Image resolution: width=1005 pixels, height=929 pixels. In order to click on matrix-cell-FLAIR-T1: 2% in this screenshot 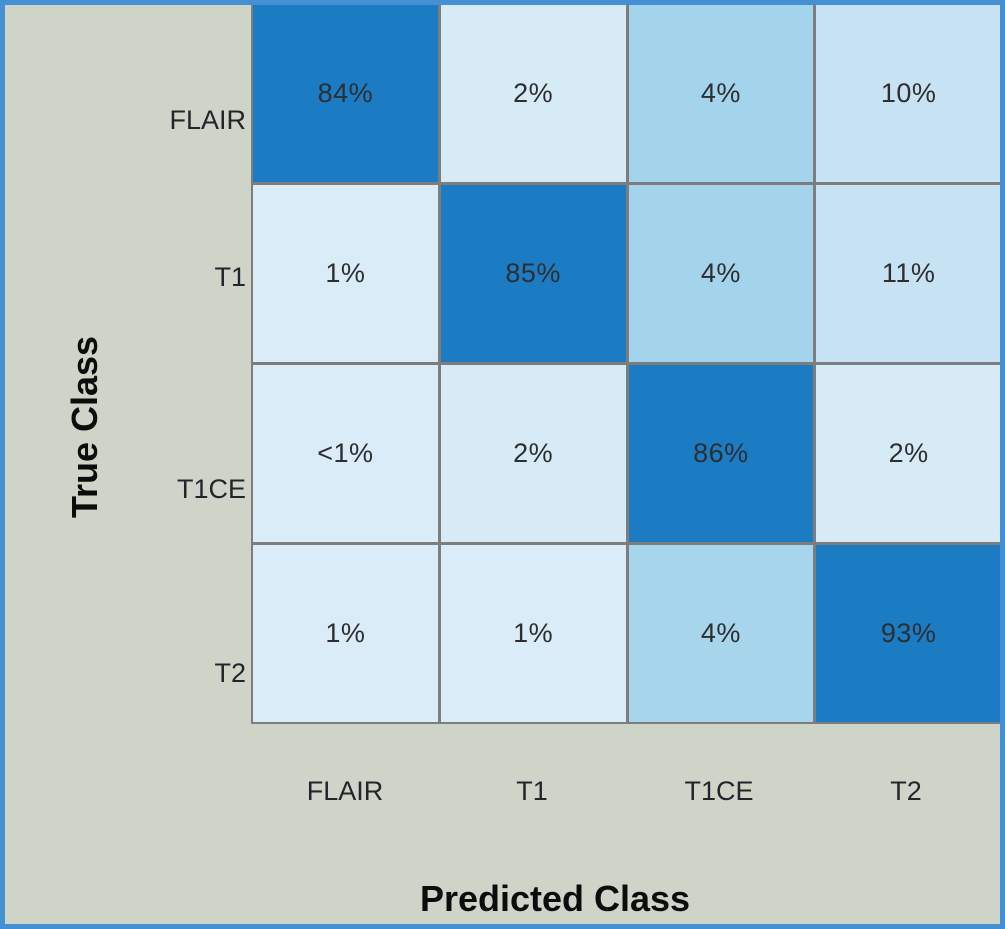, I will do `click(533, 93)`.